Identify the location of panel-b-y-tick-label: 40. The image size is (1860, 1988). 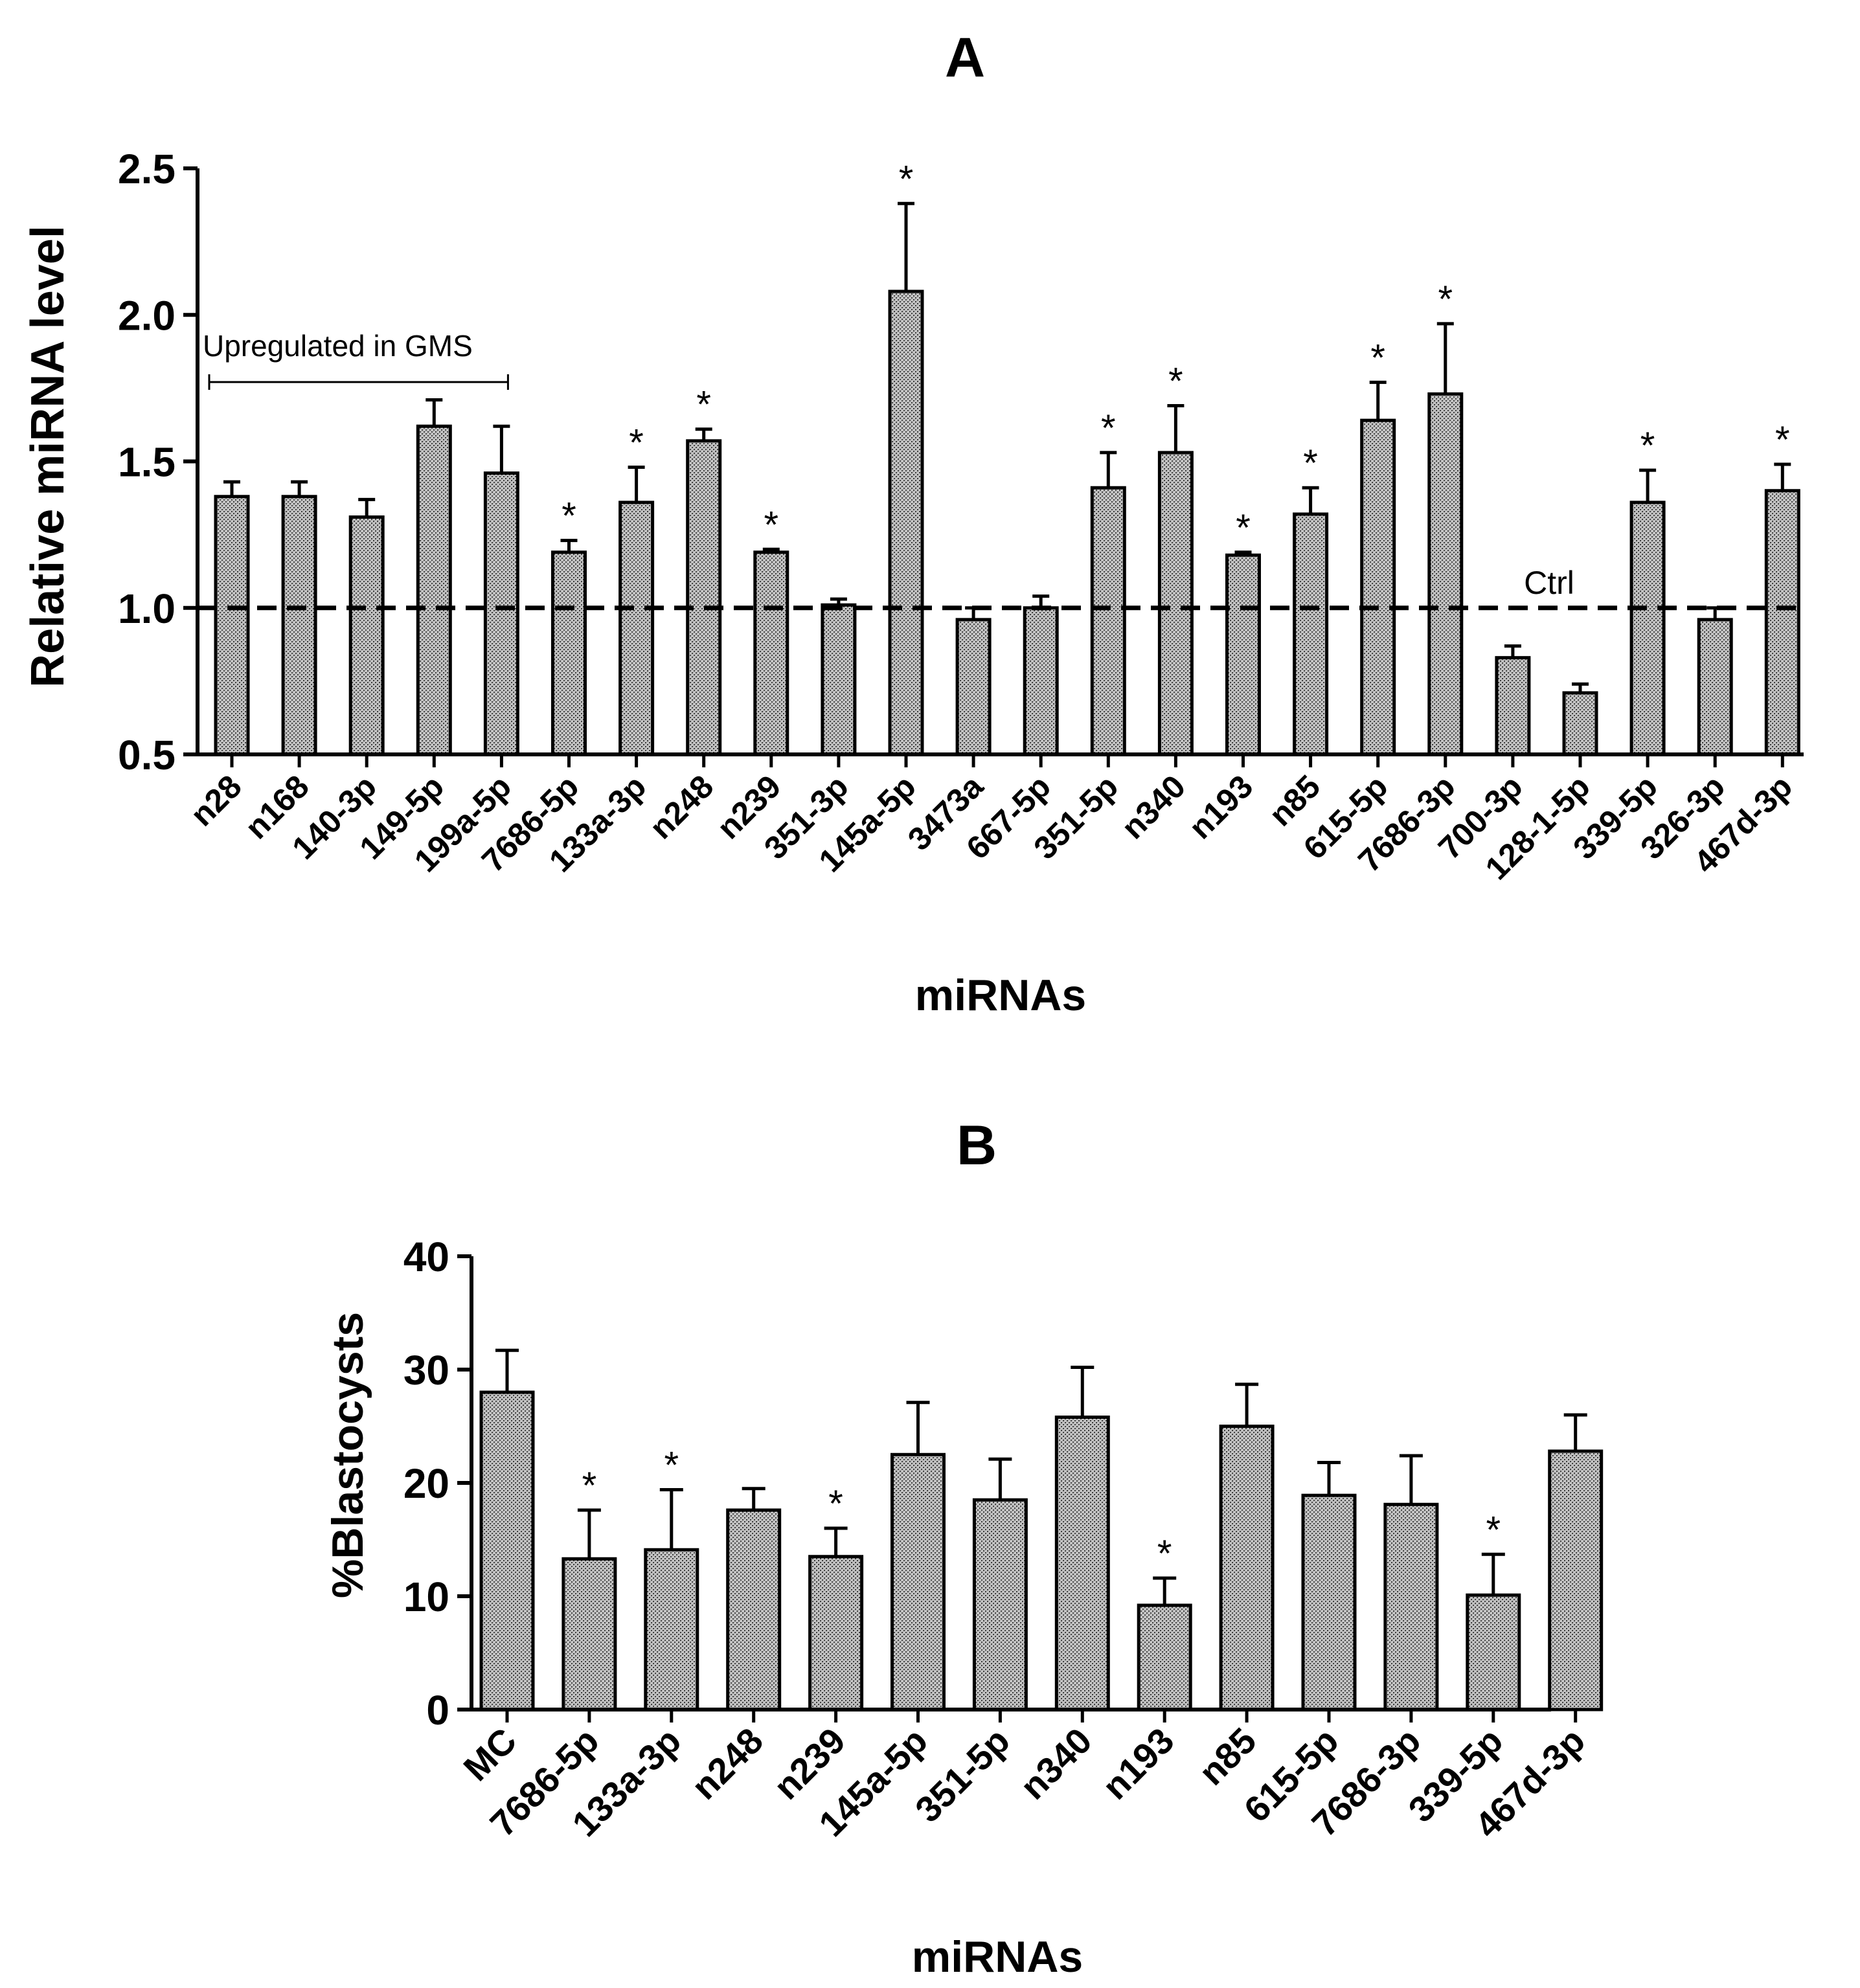
(426, 1257).